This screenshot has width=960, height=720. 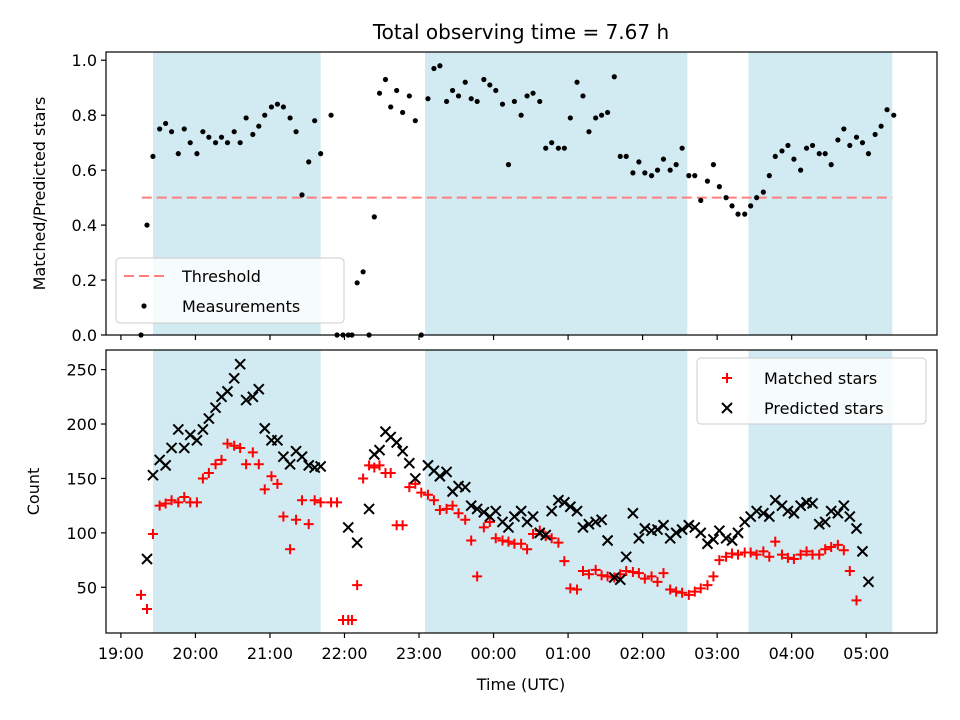 I want to click on legend-threshold-label: Threshold, so click(x=221, y=276).